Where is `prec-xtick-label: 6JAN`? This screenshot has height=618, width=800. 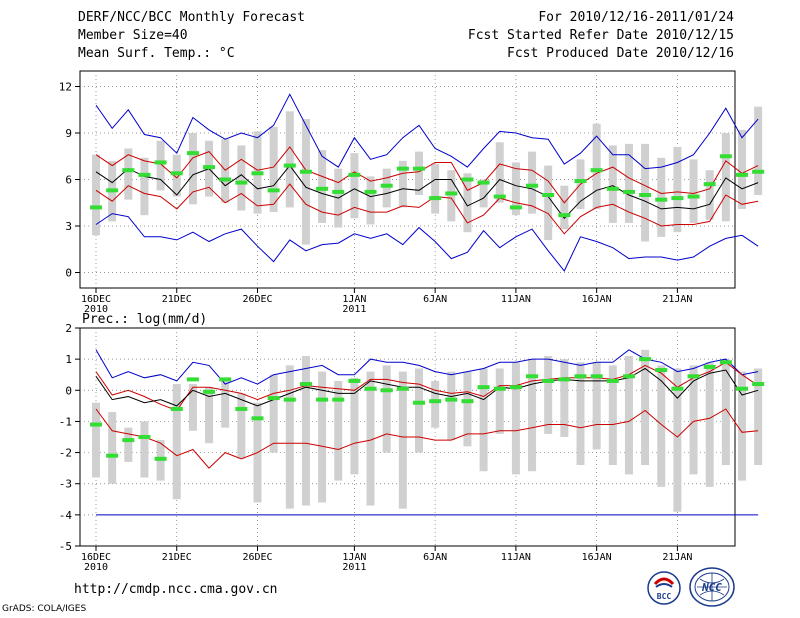
prec-xtick-label: 6JAN is located at coordinates (435, 557).